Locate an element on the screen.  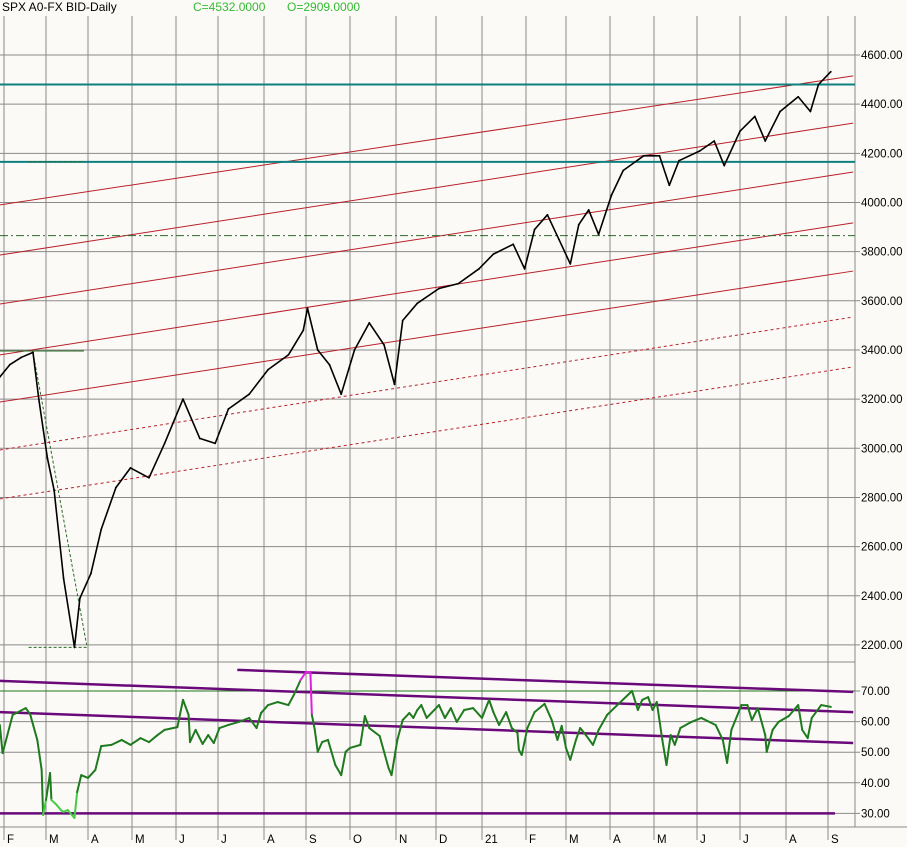
price-tick-label: 3000.00 is located at coordinates (882, 449).